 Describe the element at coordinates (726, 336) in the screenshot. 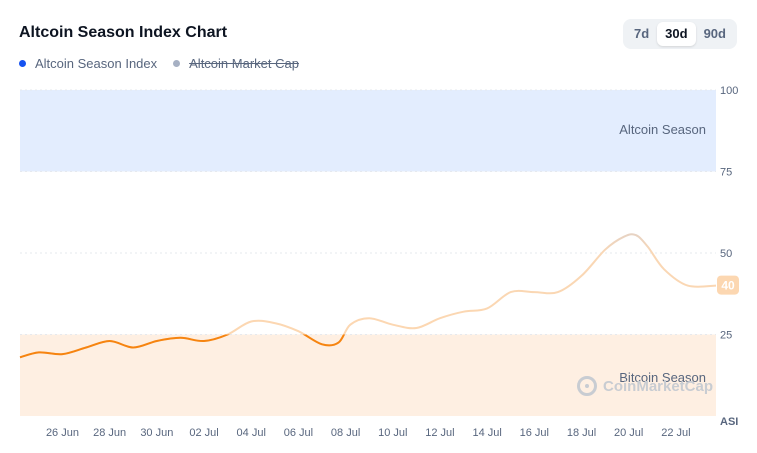

I see `y-tick-label: 25` at that location.